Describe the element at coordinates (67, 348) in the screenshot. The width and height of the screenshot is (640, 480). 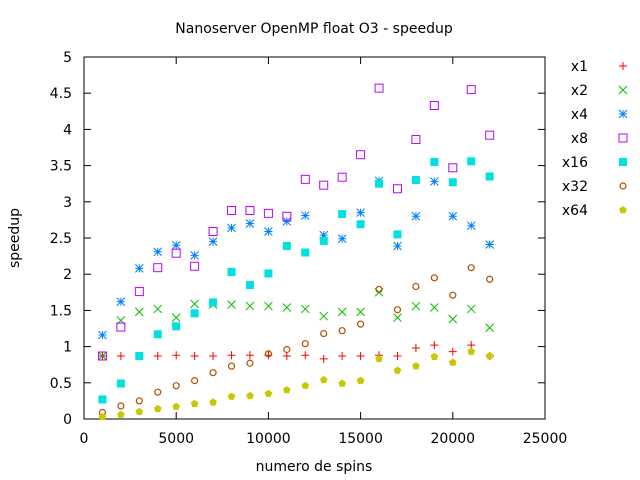
I see `y-tick-label: 1` at that location.